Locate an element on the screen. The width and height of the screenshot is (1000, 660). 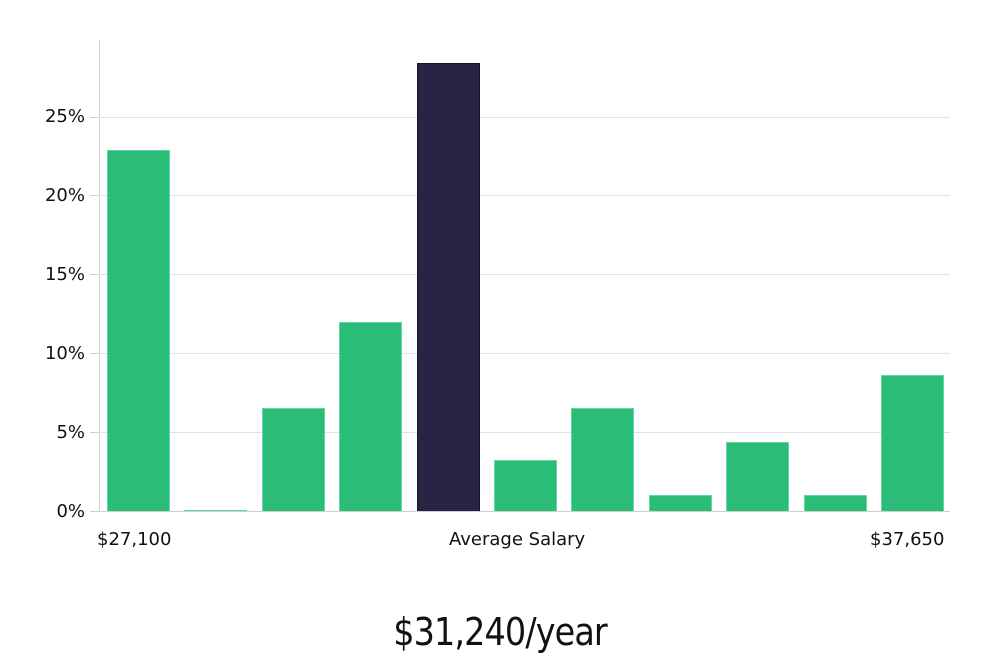
x-min-label: $27,100 is located at coordinates (134, 539).